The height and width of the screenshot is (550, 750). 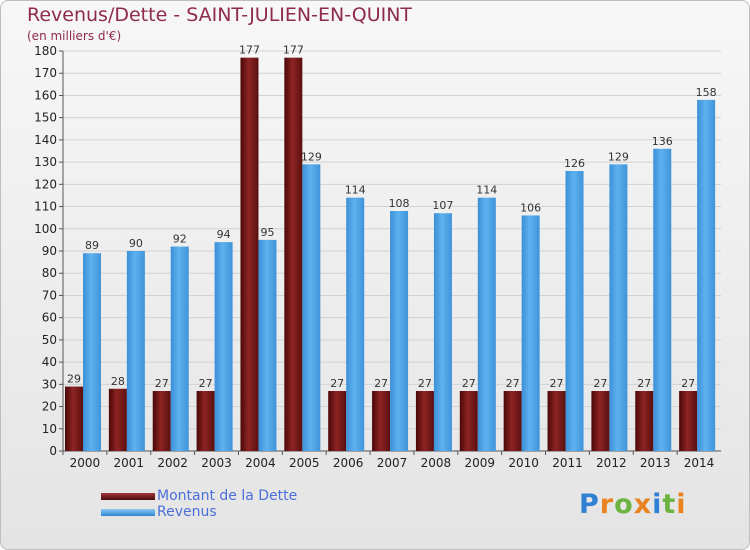 I want to click on x-tick-label: 2001, so click(x=129, y=463).